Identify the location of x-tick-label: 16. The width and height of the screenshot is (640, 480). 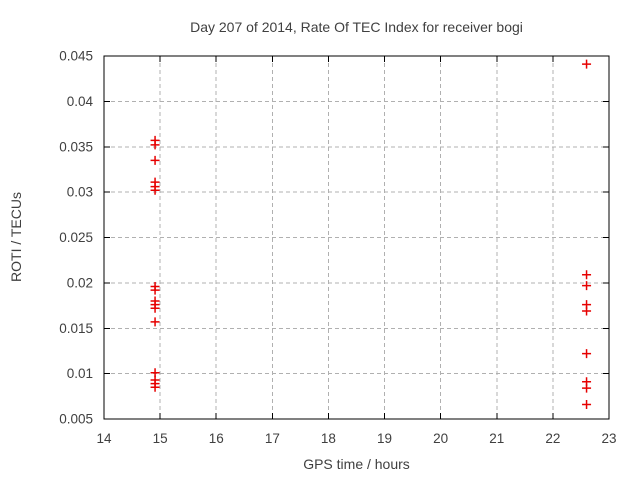
(216, 438).